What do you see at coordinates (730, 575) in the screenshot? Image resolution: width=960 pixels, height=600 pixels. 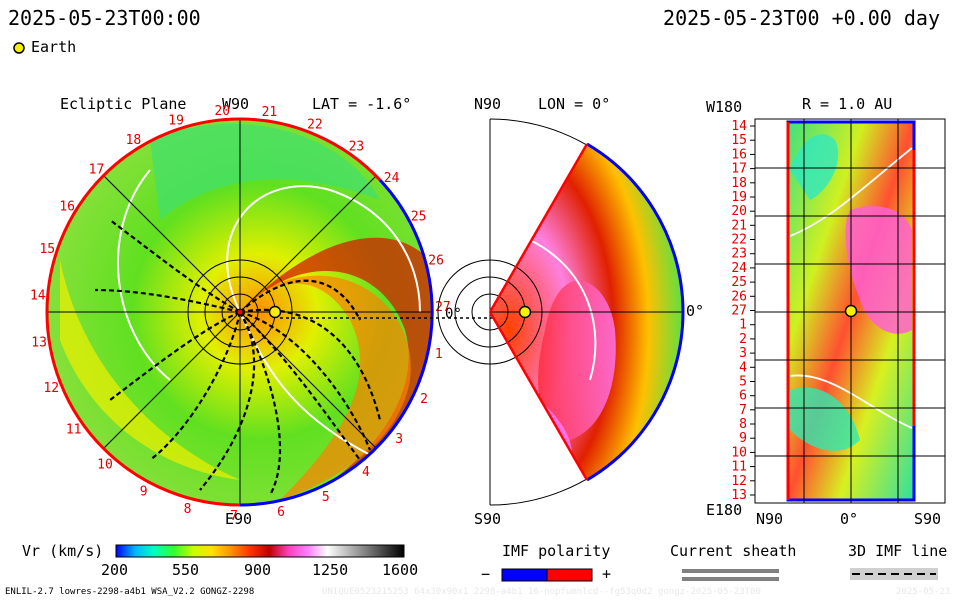 I see `current-sheath-swatch` at bounding box center [730, 575].